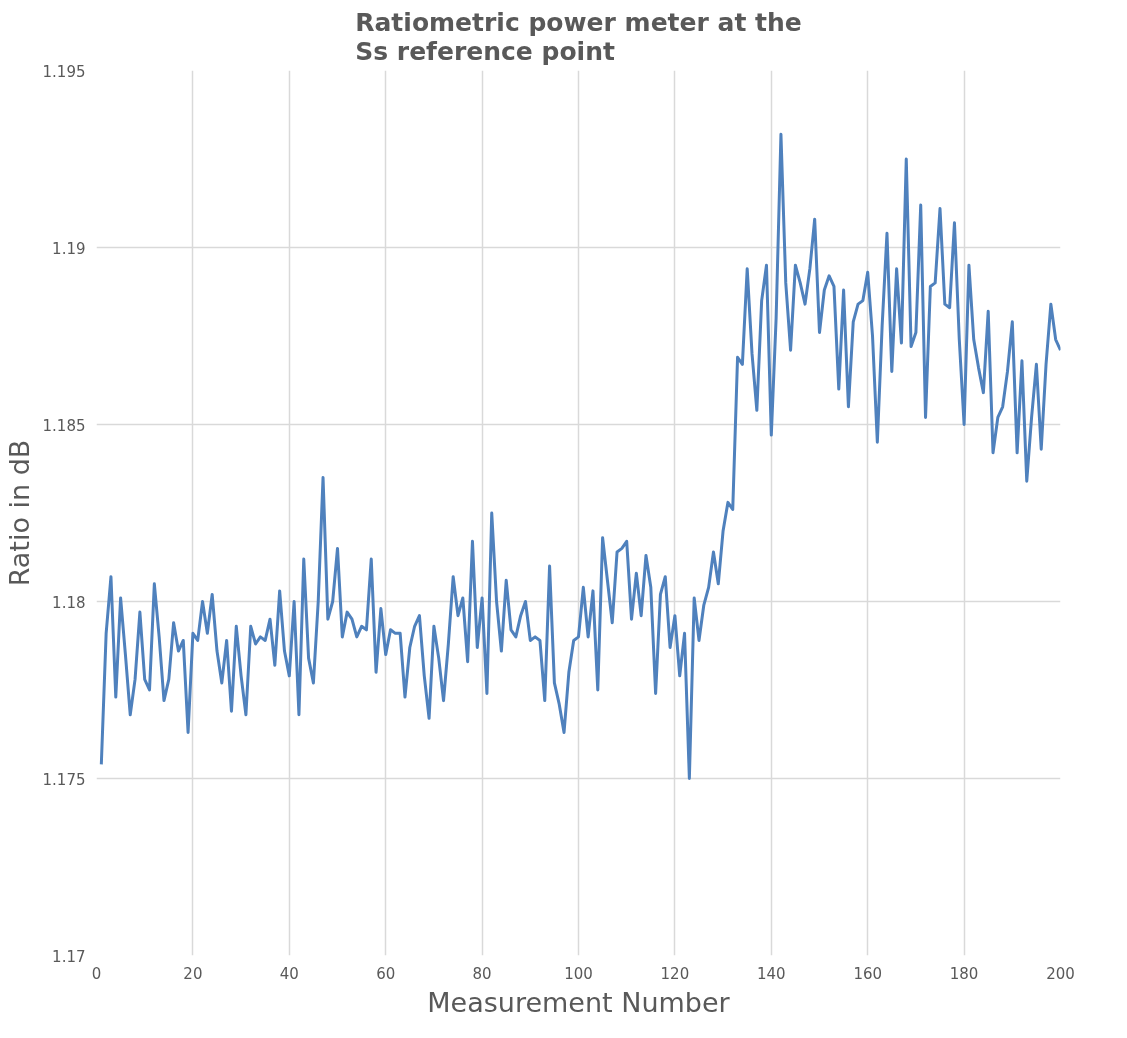 The image size is (1127, 1038). What do you see at coordinates (386, 973) in the screenshot?
I see `x-tick-label: 60` at bounding box center [386, 973].